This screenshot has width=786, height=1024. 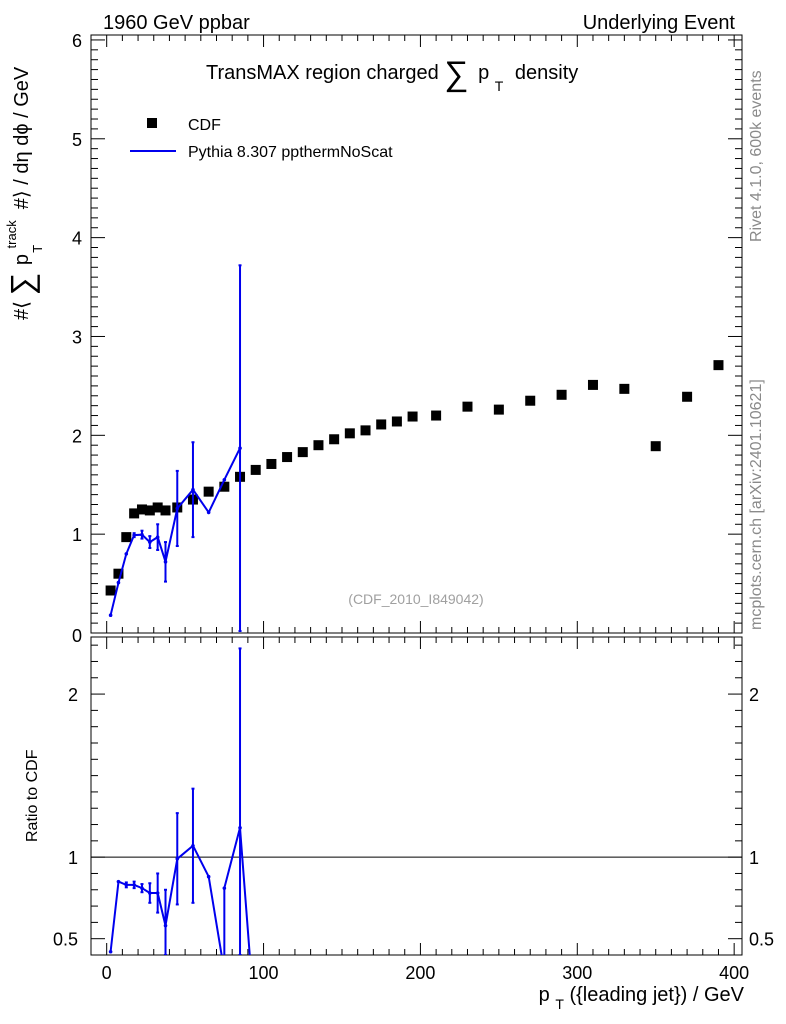 What do you see at coordinates (559, 1004) in the screenshot?
I see `x-axis-label-sub: T` at bounding box center [559, 1004].